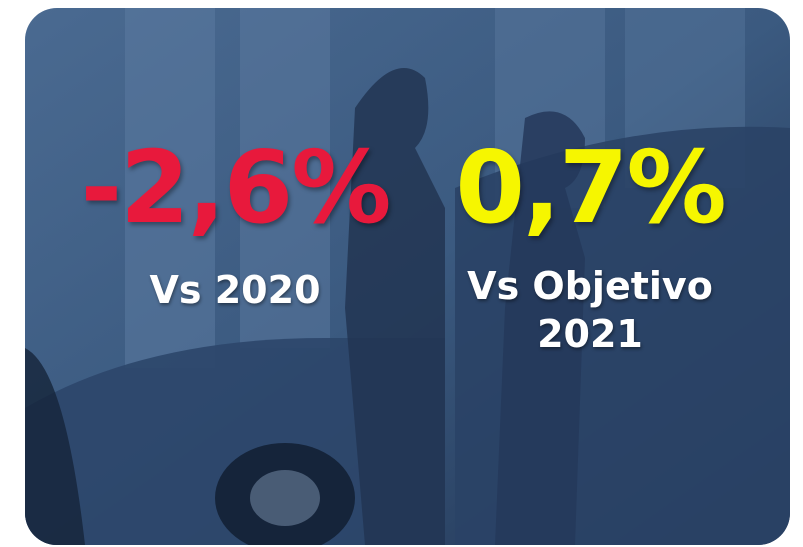 The width and height of the screenshot is (803, 547). I want to click on metric-label: Vs 2020, so click(235, 290).